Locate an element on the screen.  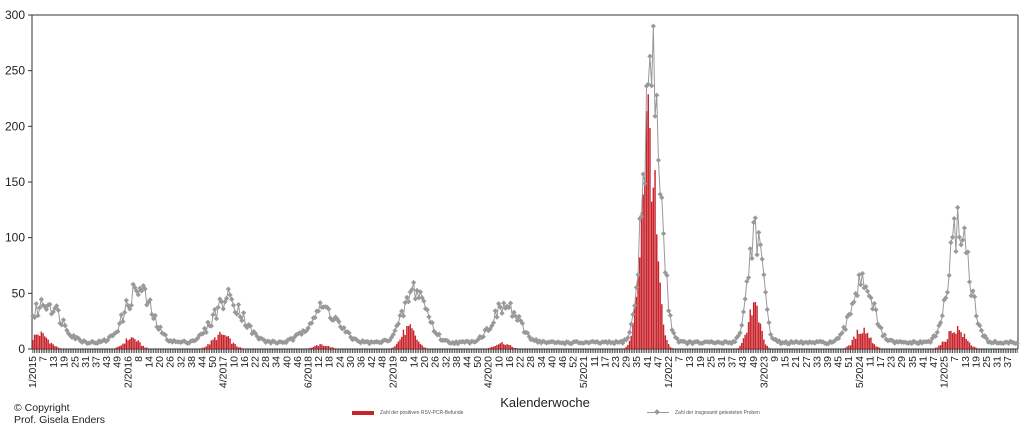
x-tick-label: 7 is located at coordinates (680, 359).